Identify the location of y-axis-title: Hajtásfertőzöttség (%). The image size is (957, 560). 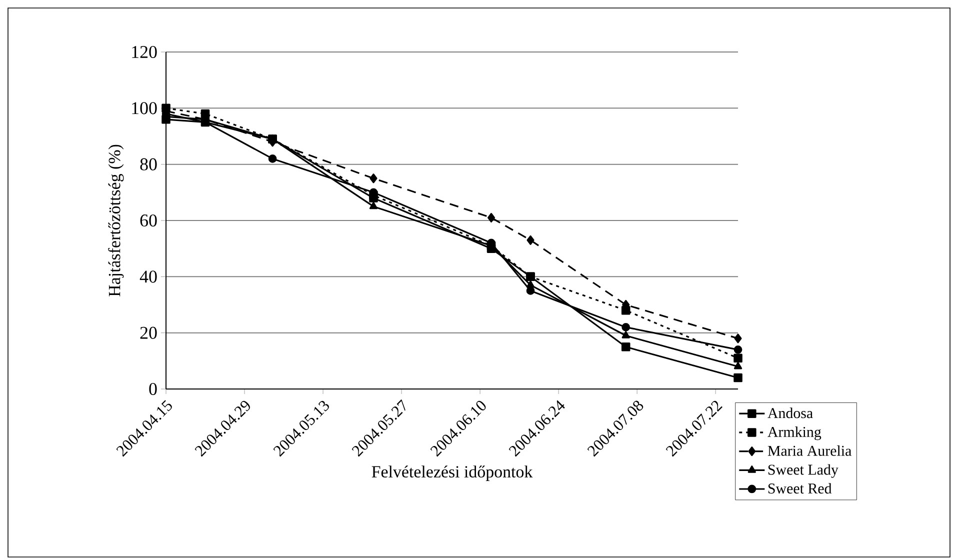
(116, 220).